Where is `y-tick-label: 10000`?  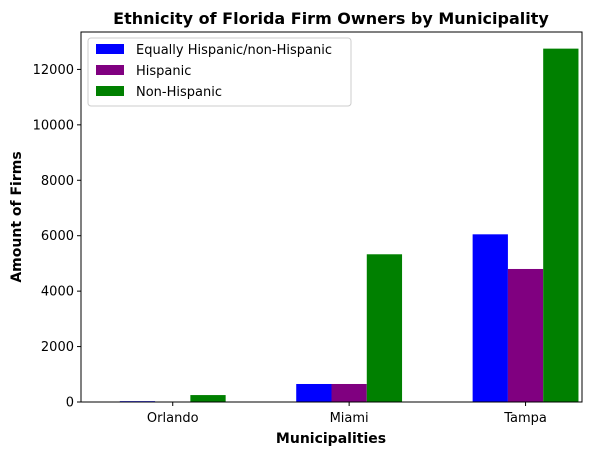
y-tick-label: 10000 is located at coordinates (53, 125).